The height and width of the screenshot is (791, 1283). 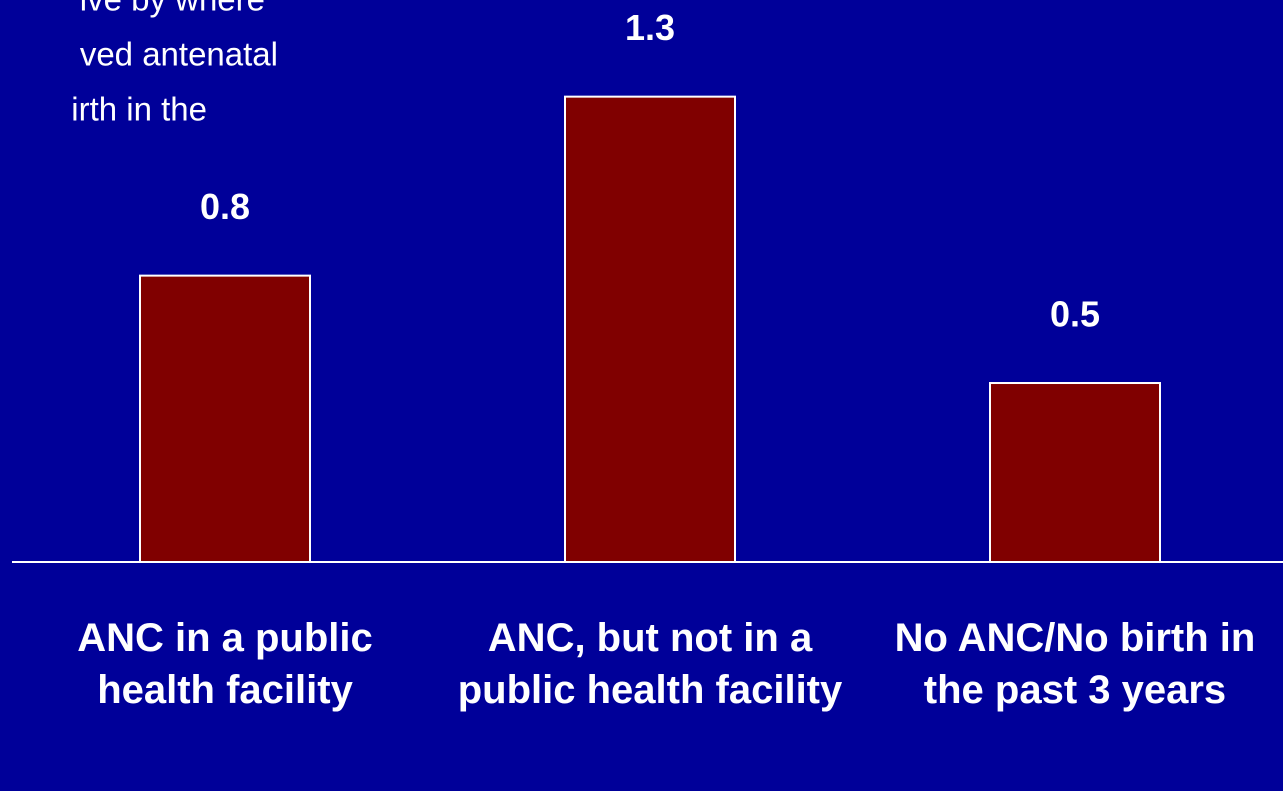 I want to click on category-label: ANC, but not in a public health facility, so click(x=650, y=664).